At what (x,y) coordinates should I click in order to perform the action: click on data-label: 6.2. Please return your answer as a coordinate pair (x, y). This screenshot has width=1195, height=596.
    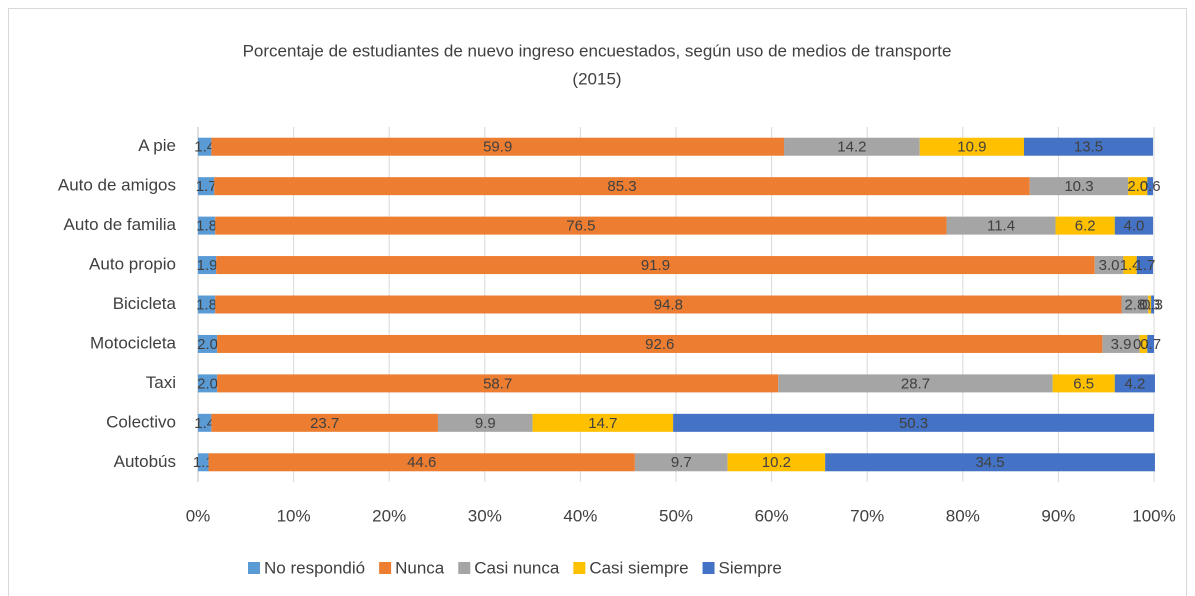
    Looking at the image, I should click on (1085, 226).